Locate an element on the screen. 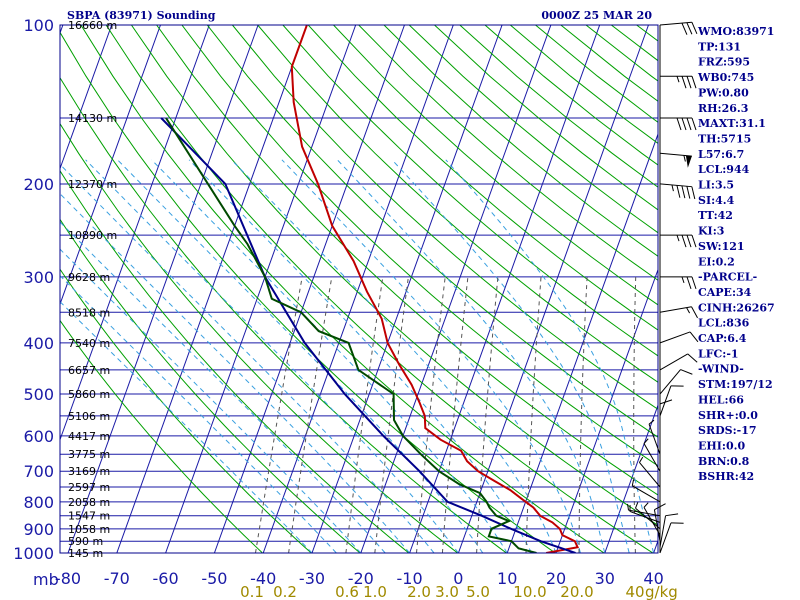 The height and width of the screenshot is (600, 800). temperature-tick-label: 40 is located at coordinates (653, 578).